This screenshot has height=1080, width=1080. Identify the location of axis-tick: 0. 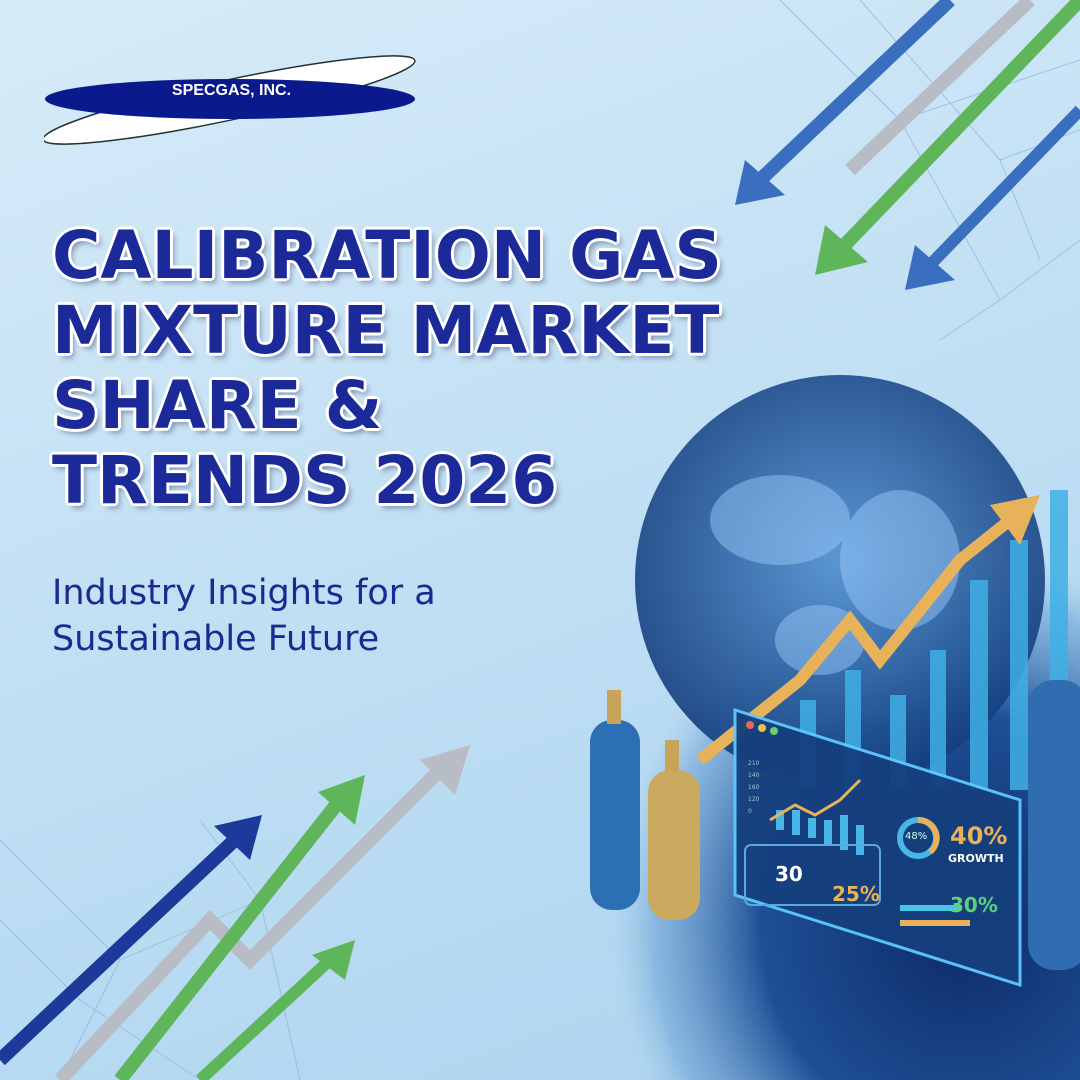
(750, 811).